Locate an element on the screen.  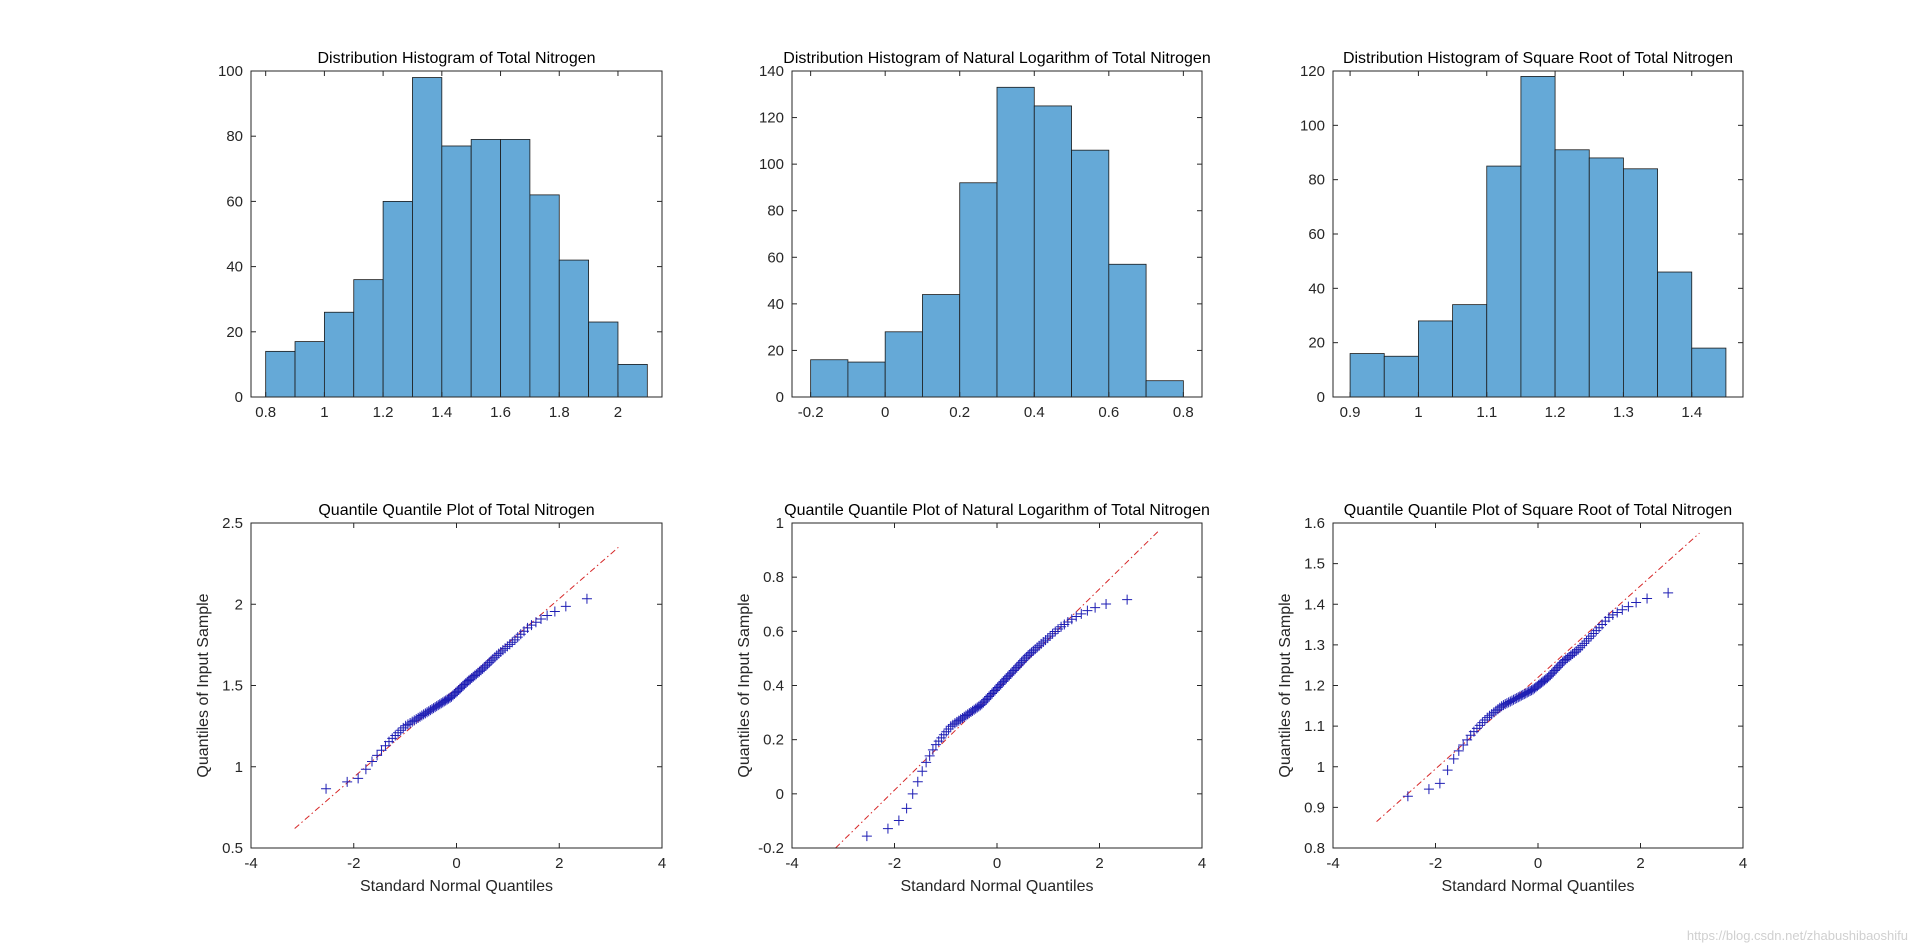
y-tick-label: 100 is located at coordinates (771, 164).